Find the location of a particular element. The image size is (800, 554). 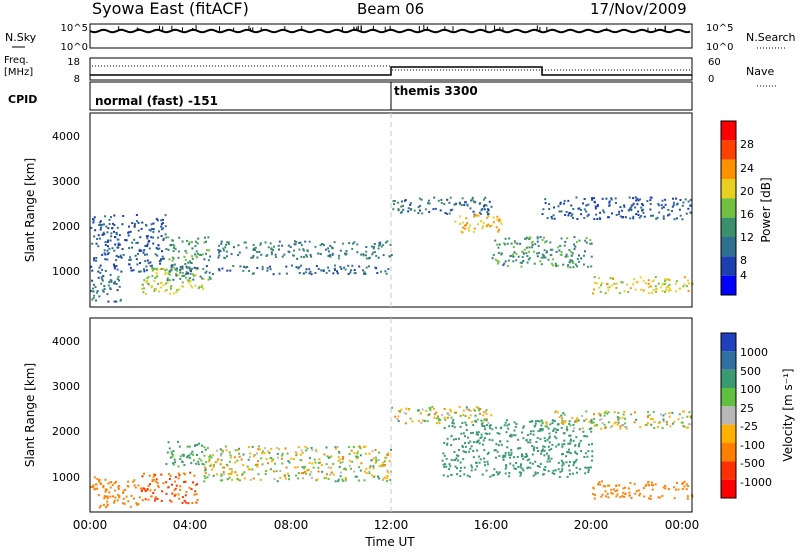

power-ytick-1000: 1000 is located at coordinates (66, 271).